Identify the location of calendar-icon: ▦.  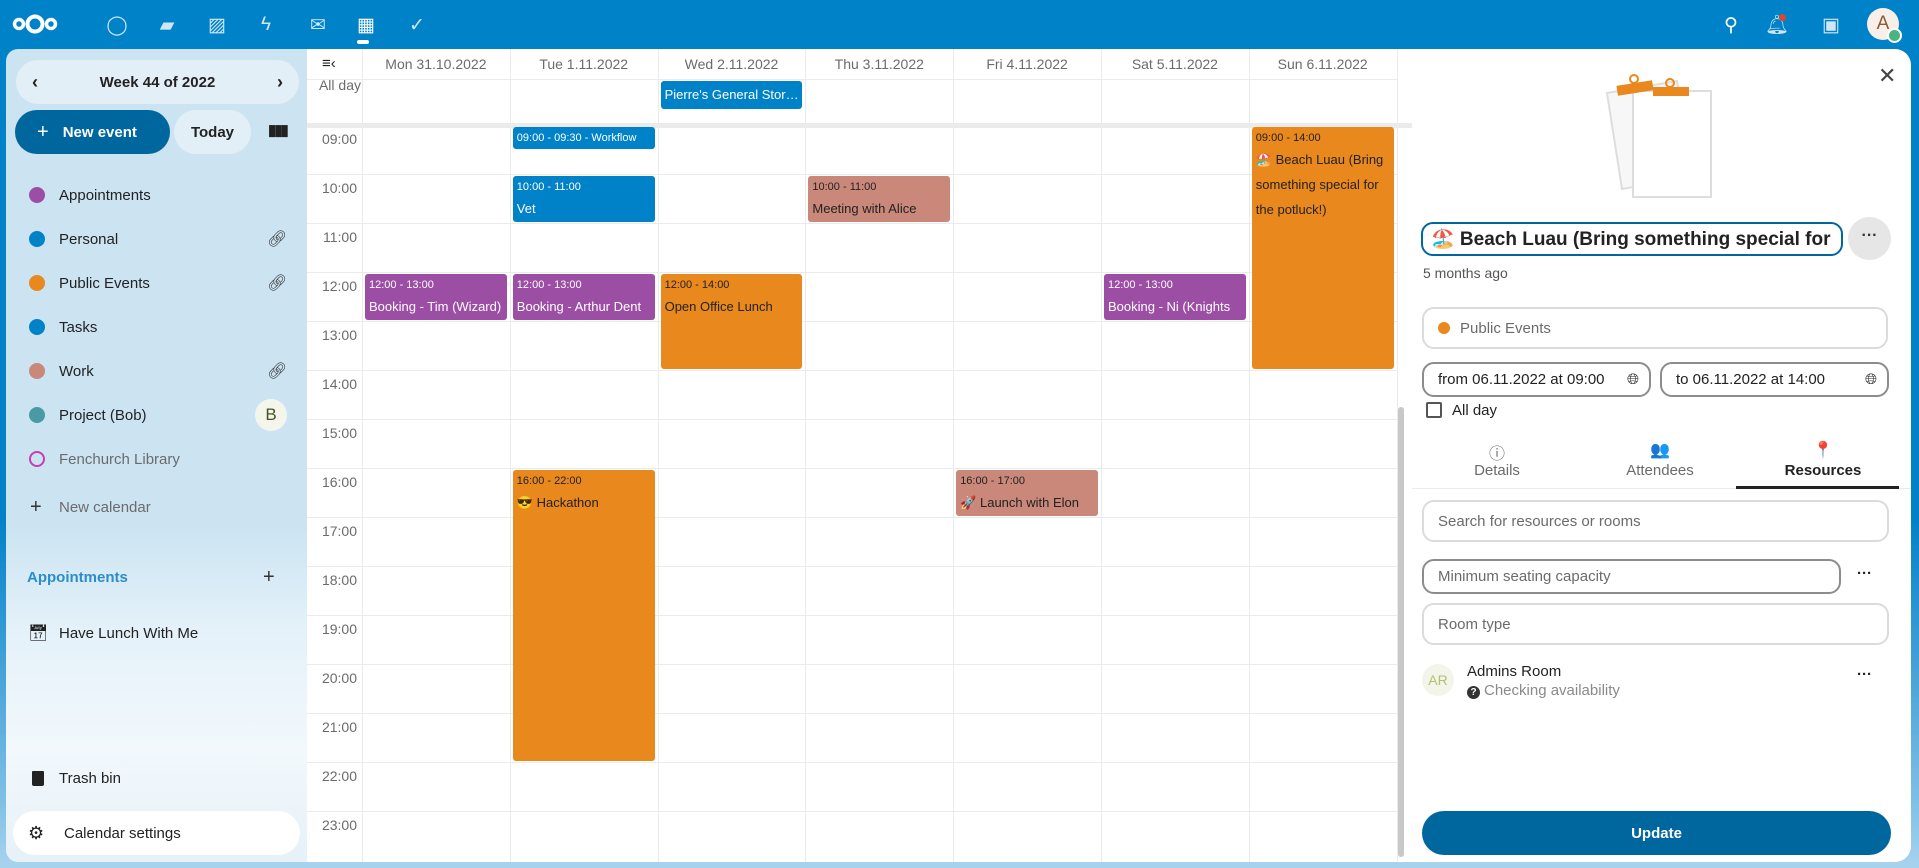
(366, 25).